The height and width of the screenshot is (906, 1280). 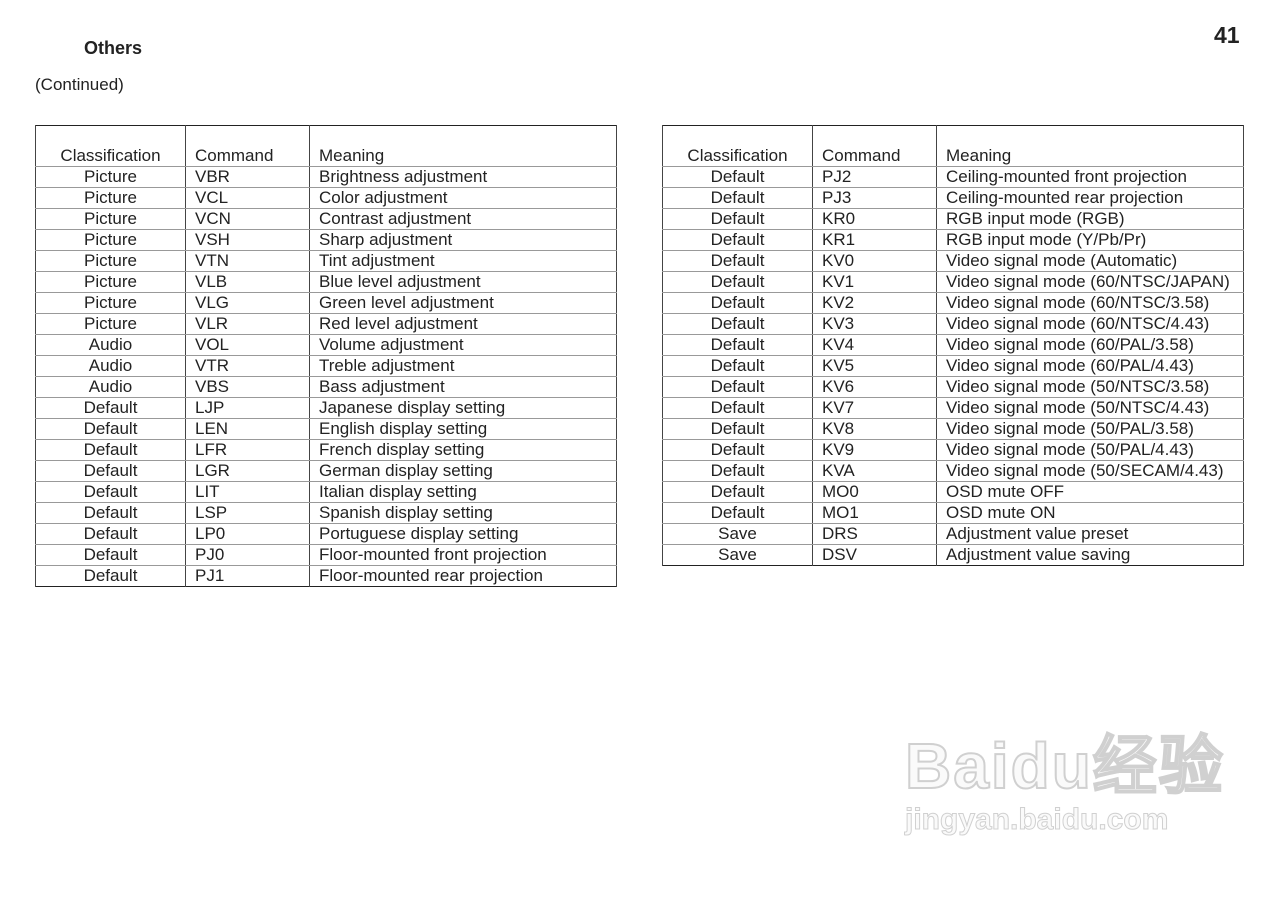 What do you see at coordinates (326, 555) in the screenshot?
I see `table-row: Default PJ0 Floor-mounted front projection` at bounding box center [326, 555].